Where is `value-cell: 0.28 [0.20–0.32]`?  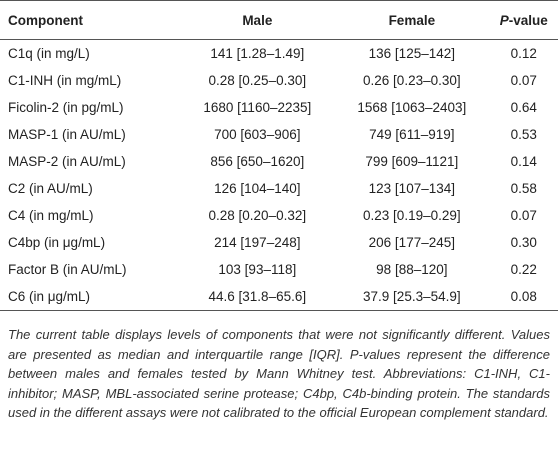 value-cell: 0.28 [0.20–0.32] is located at coordinates (257, 215).